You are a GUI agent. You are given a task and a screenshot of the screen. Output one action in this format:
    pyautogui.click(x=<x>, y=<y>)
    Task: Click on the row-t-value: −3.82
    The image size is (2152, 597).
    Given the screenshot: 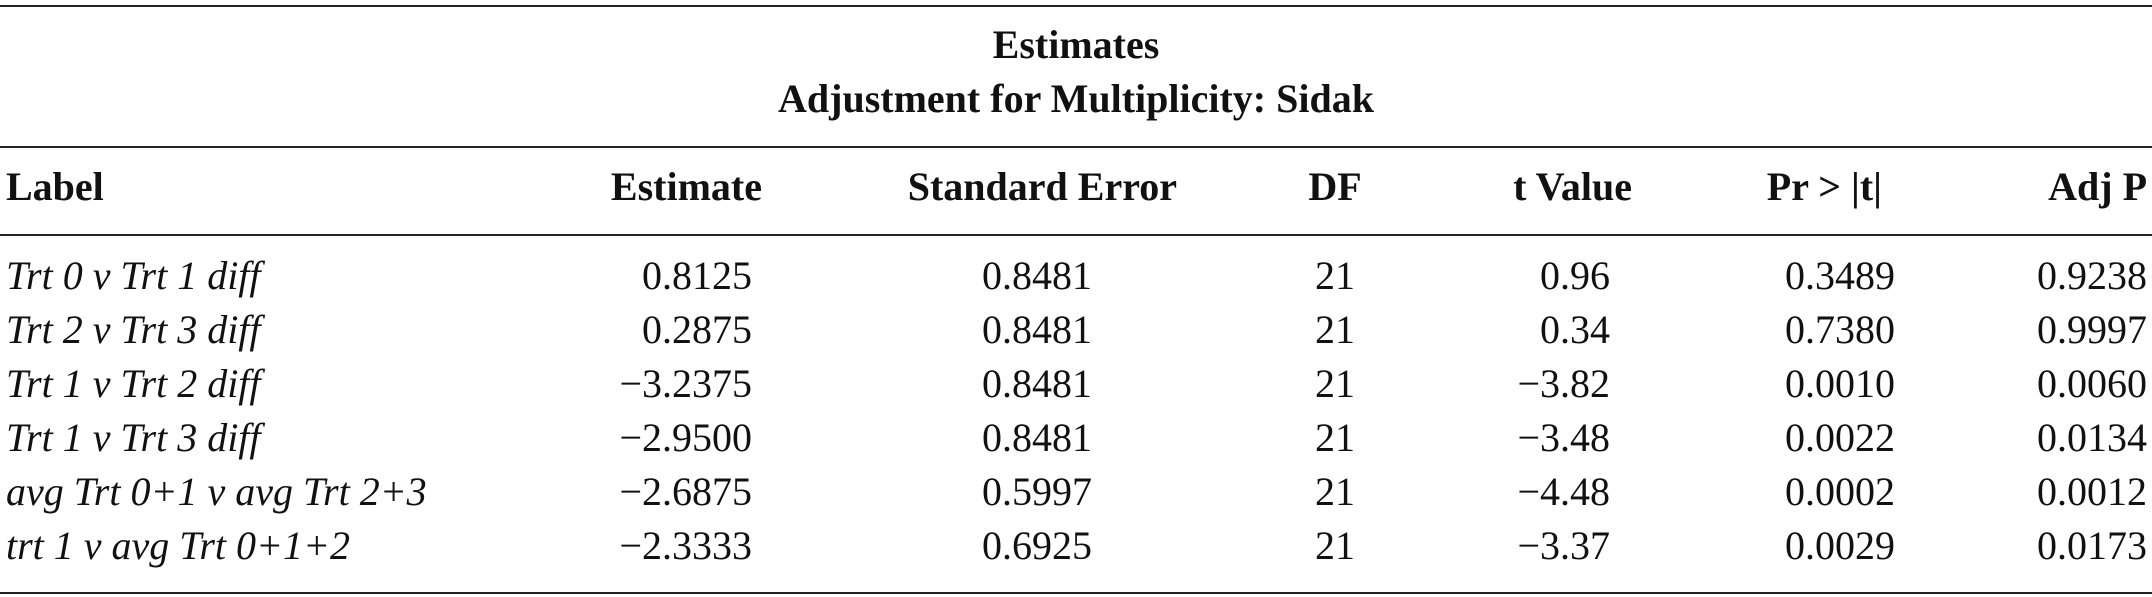 What is the action you would take?
    pyautogui.click(x=1563, y=383)
    